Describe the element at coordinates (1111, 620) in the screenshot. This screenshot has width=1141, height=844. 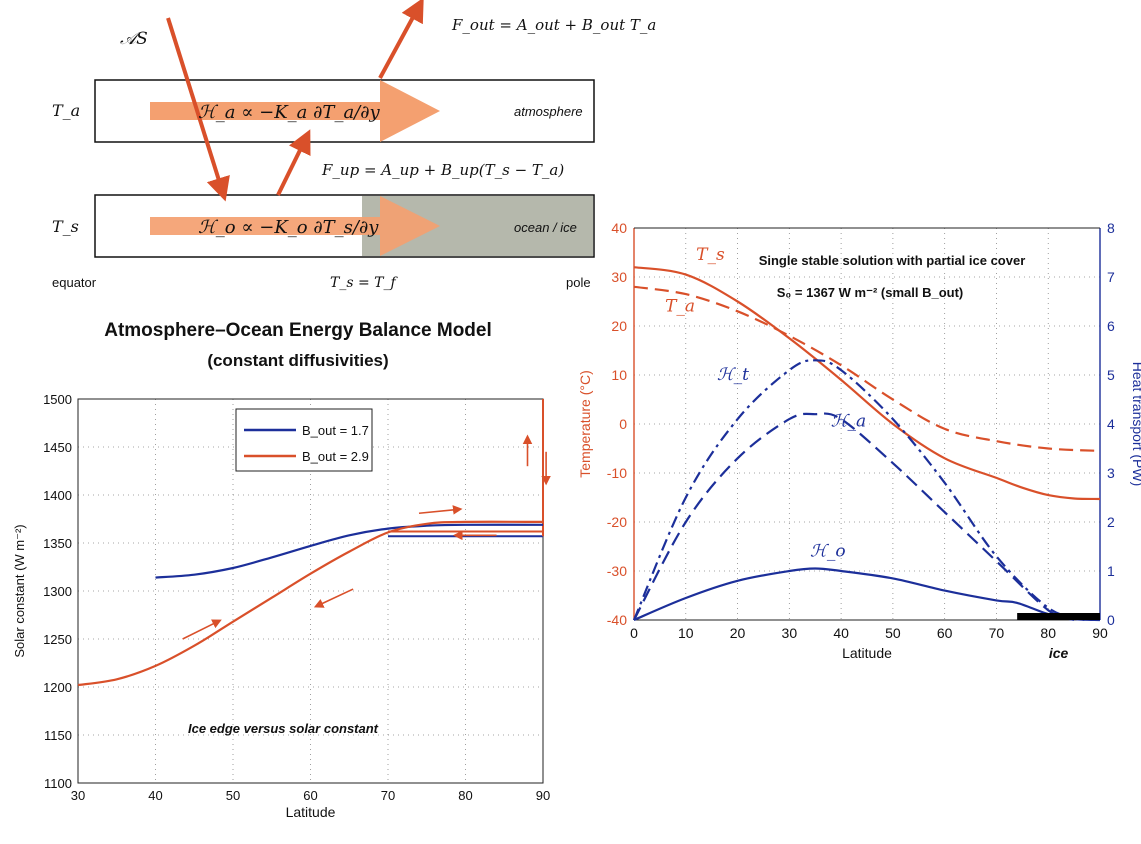
I see `y-right-tick-label: 0` at that location.